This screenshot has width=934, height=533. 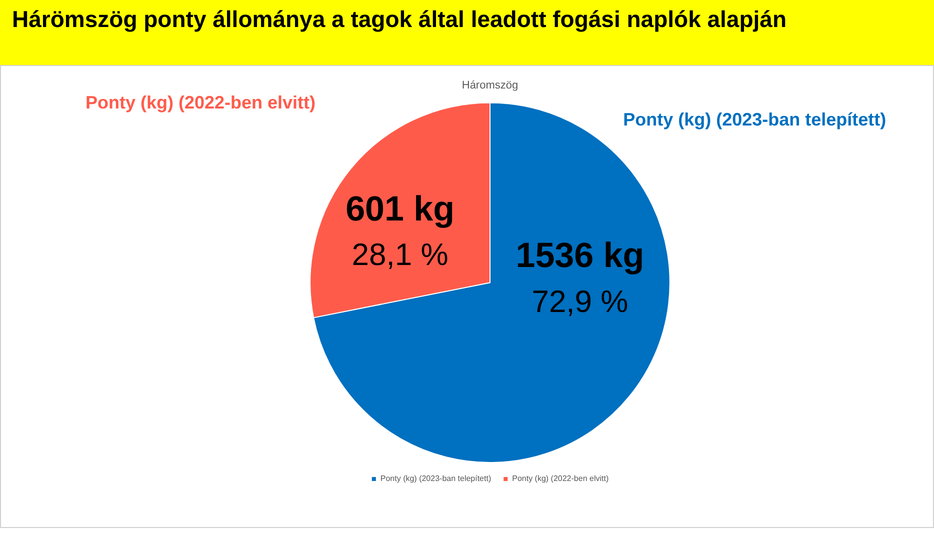 What do you see at coordinates (580, 277) in the screenshot?
I see `data-label: 1536 kg 72,9 %` at bounding box center [580, 277].